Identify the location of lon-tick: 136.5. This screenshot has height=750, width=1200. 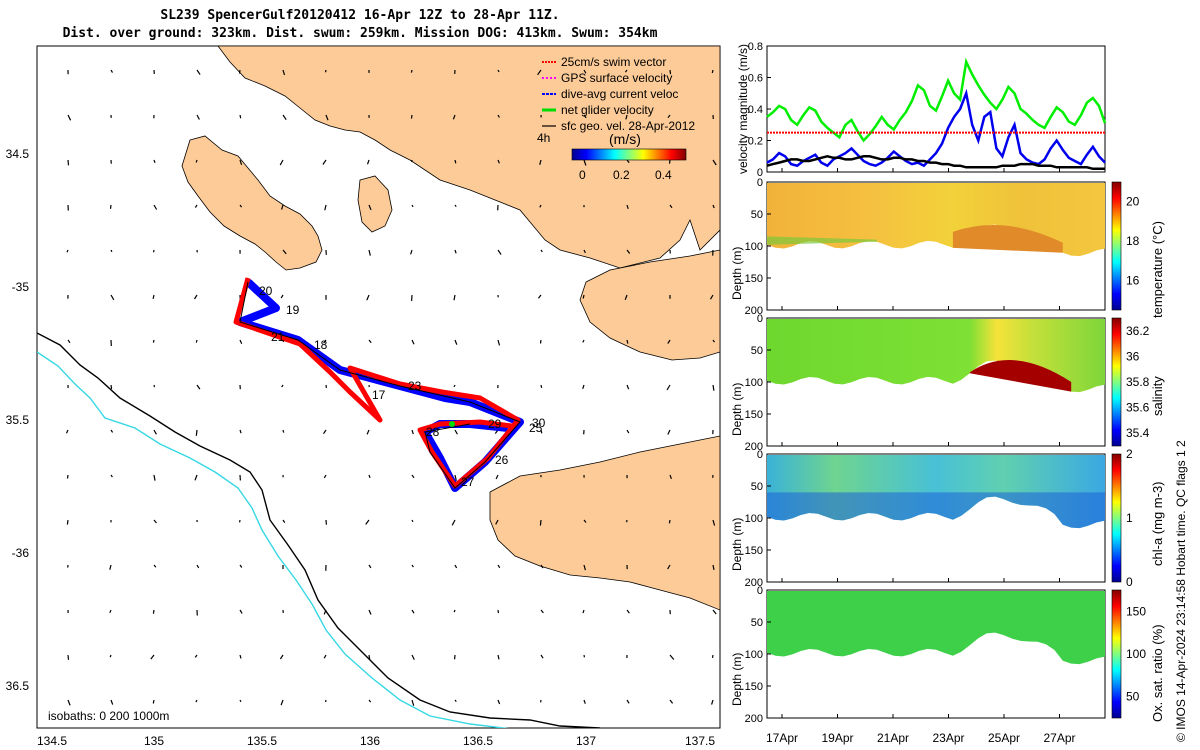
(478, 741).